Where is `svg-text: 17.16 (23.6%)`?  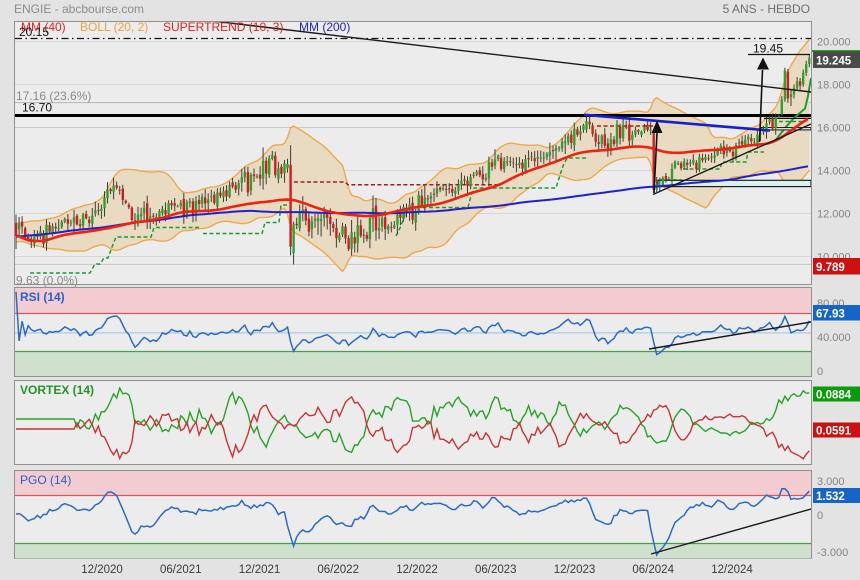 svg-text: 17.16 (23.6%) is located at coordinates (53, 96).